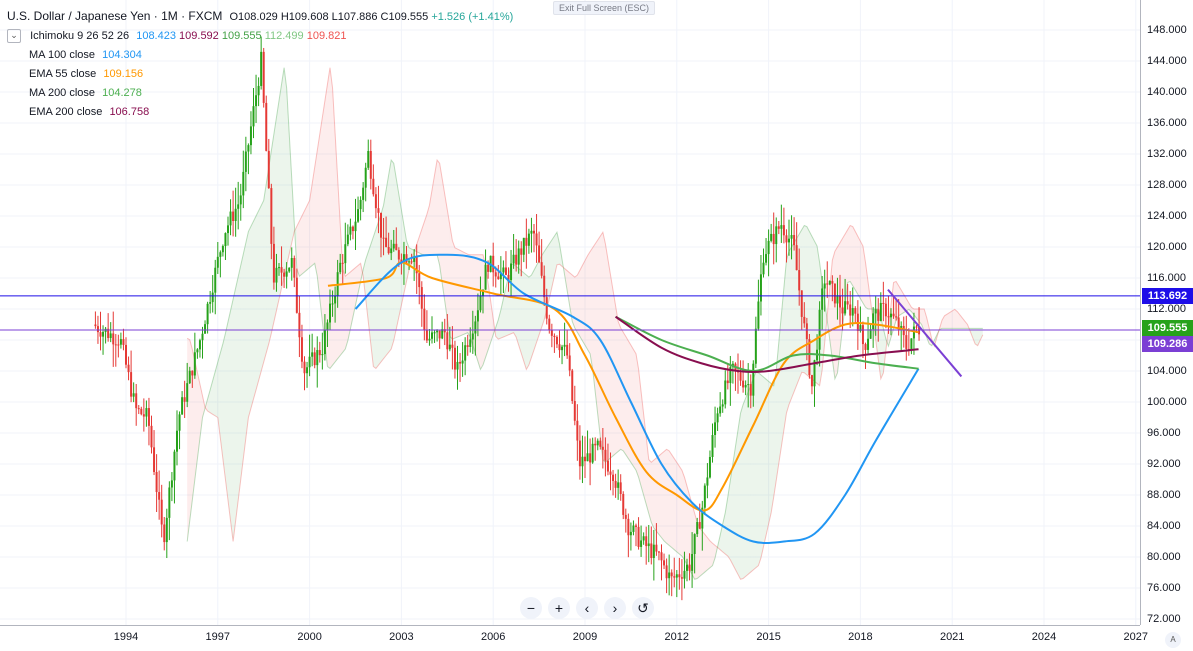 Image resolution: width=1193 pixels, height=651 pixels. Describe the element at coordinates (1173, 640) in the screenshot. I see `auto-scale-button: A` at that location.